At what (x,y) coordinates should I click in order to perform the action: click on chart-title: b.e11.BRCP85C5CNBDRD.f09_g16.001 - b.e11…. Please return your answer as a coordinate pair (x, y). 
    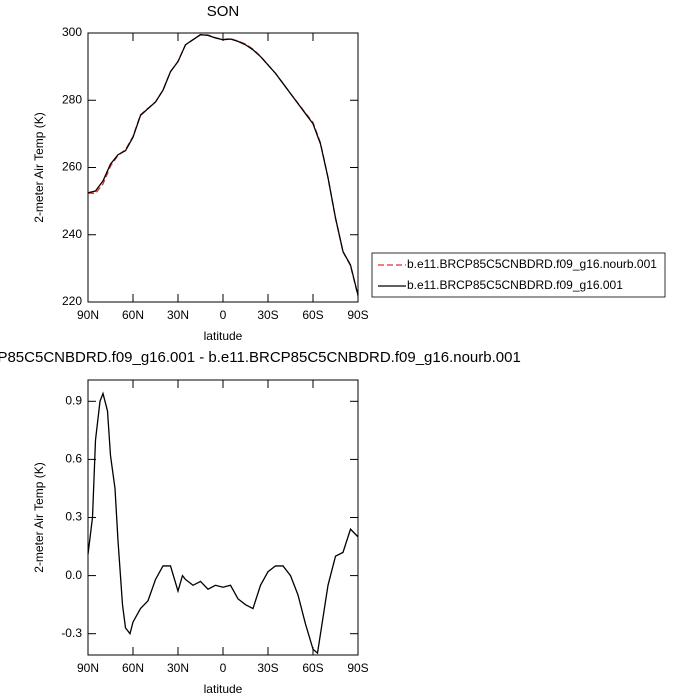
    Looking at the image, I should click on (260, 357).